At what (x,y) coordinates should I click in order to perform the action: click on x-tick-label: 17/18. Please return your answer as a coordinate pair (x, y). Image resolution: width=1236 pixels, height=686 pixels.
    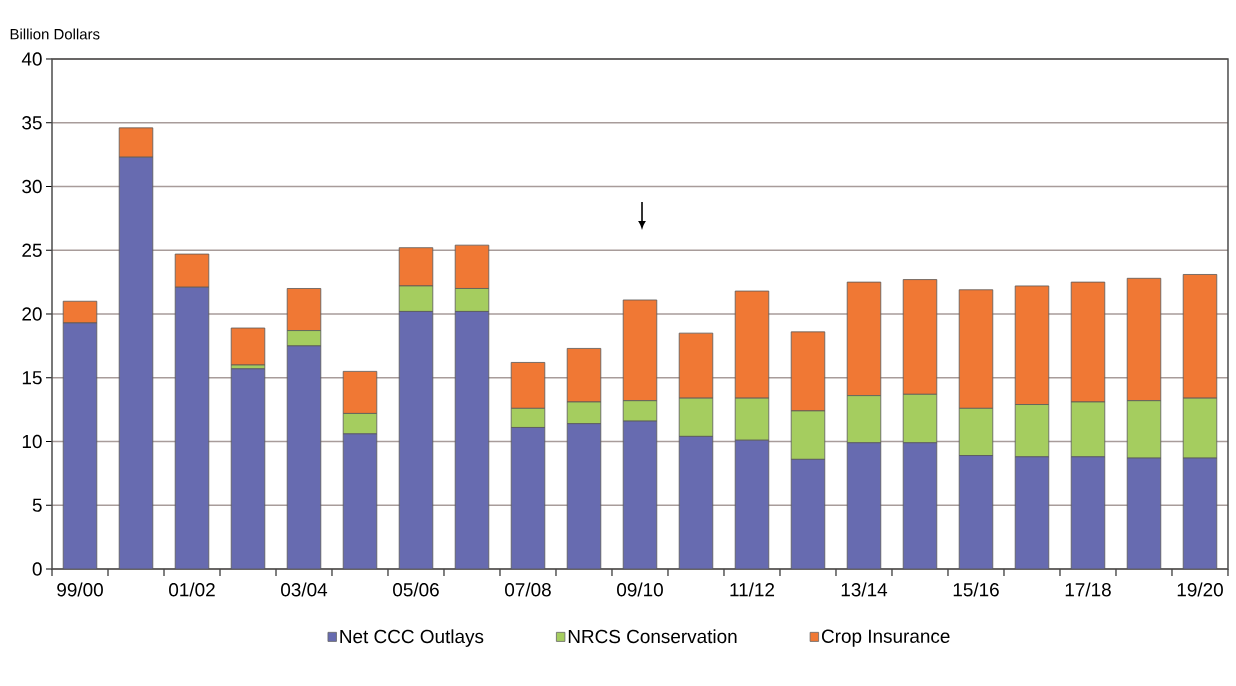
    Looking at the image, I should click on (1088, 589).